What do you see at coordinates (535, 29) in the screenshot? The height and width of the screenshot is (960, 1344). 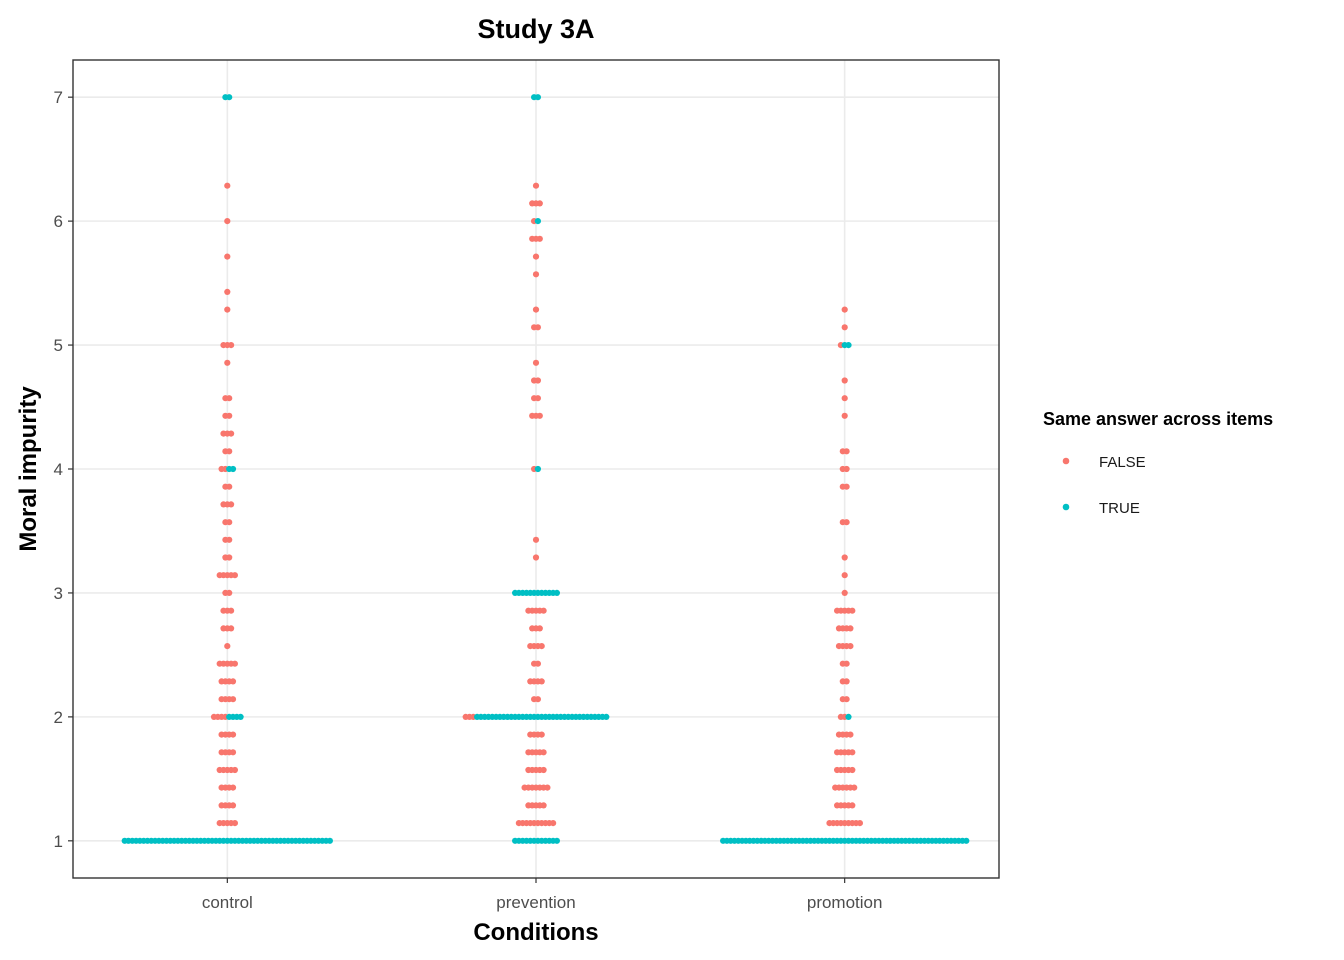 I see `chart-title: Study 3A` at bounding box center [535, 29].